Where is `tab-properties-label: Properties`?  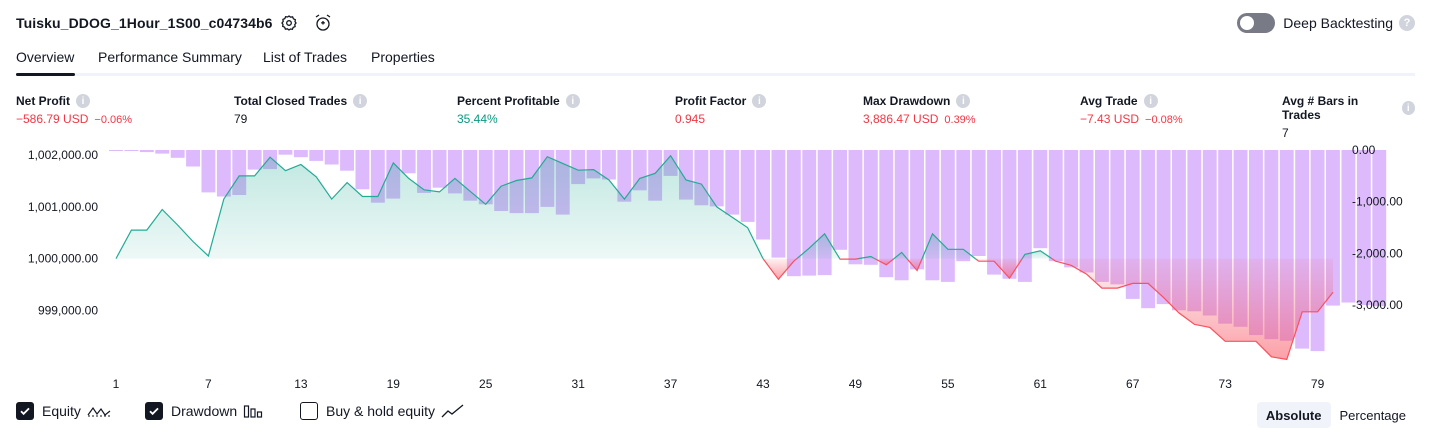 tab-properties-label: Properties is located at coordinates (403, 57).